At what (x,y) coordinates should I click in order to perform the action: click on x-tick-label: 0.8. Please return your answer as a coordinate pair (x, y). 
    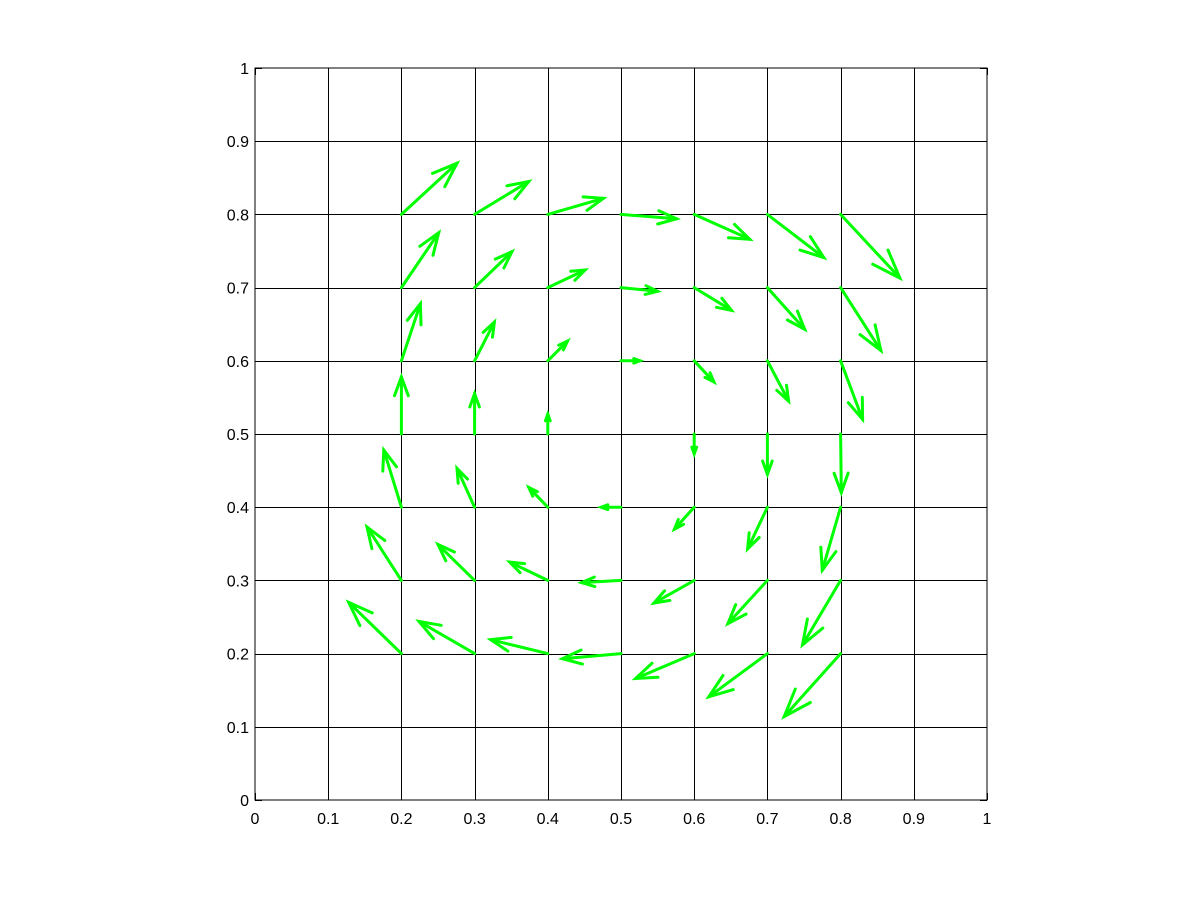
    Looking at the image, I should click on (840, 819).